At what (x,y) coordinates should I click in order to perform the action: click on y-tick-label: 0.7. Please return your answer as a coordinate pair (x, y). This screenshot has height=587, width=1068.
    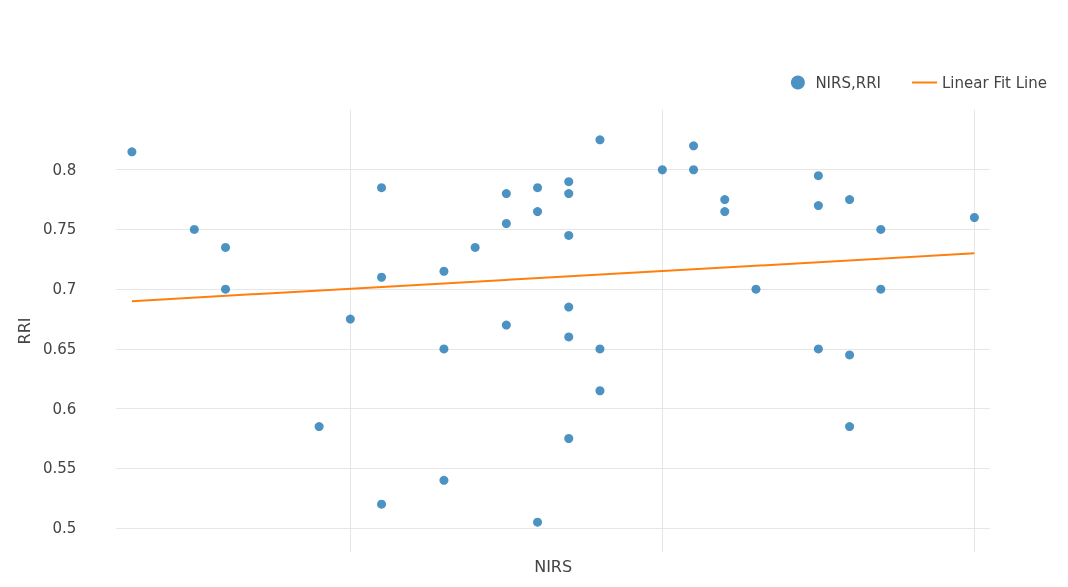
    Looking at the image, I should click on (64, 289).